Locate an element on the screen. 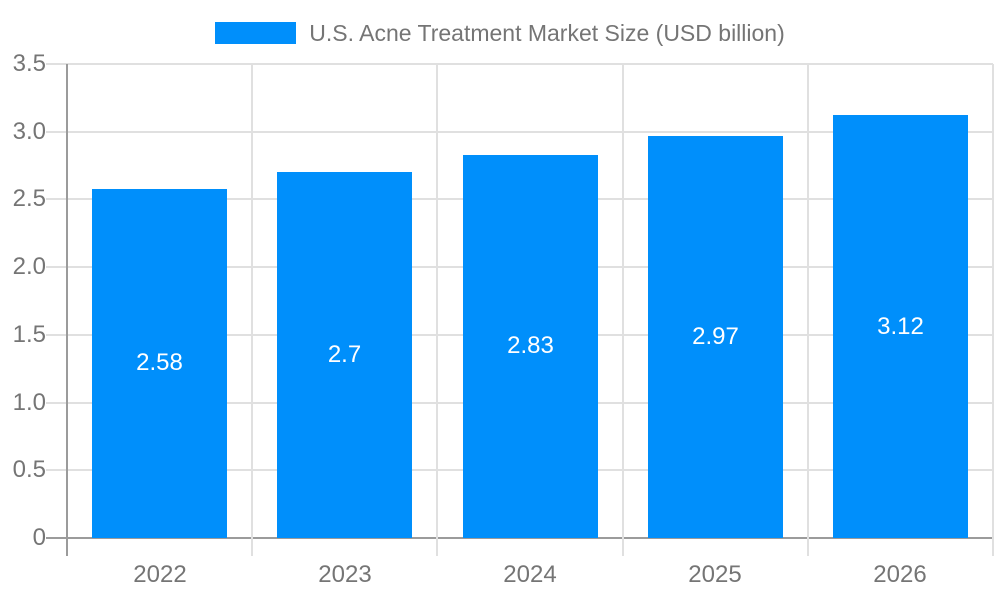 This screenshot has width=1000, height=600. legend-swatch is located at coordinates (256, 33).